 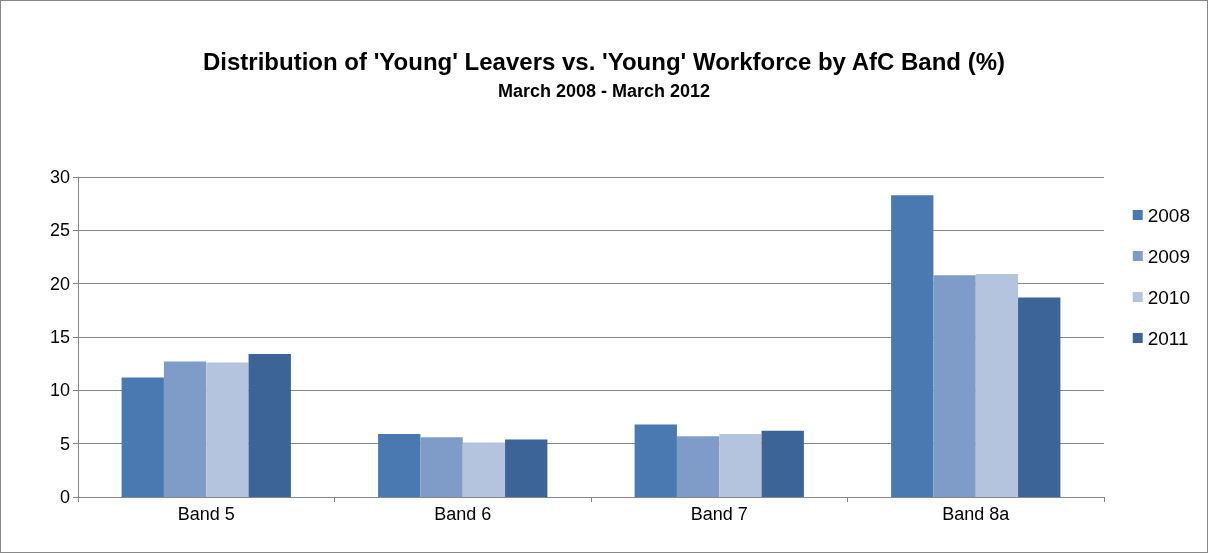 I want to click on y-tick-label: 20, so click(x=59, y=283).